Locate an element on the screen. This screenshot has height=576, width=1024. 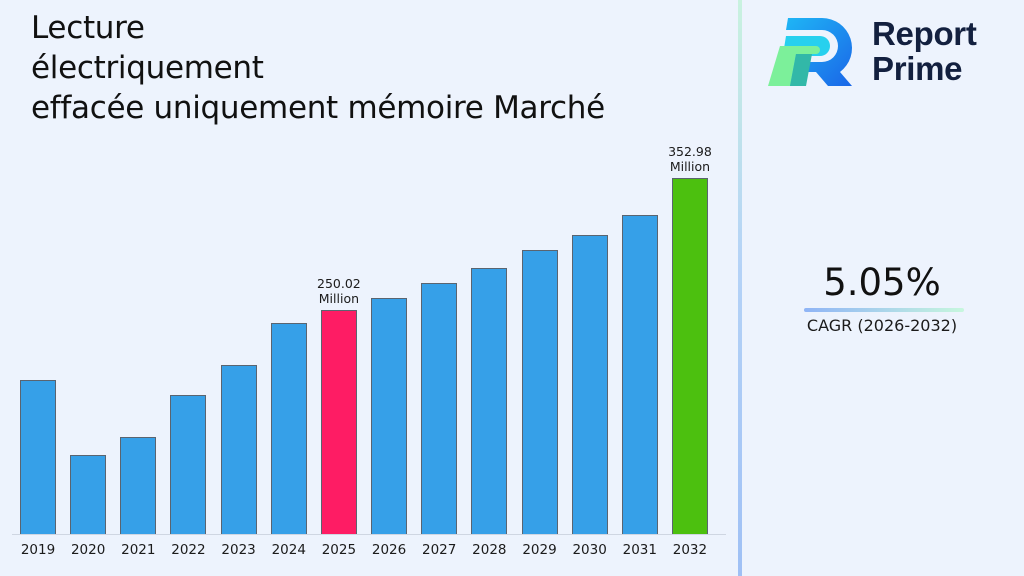
bar-2021 is located at coordinates (138, 485).